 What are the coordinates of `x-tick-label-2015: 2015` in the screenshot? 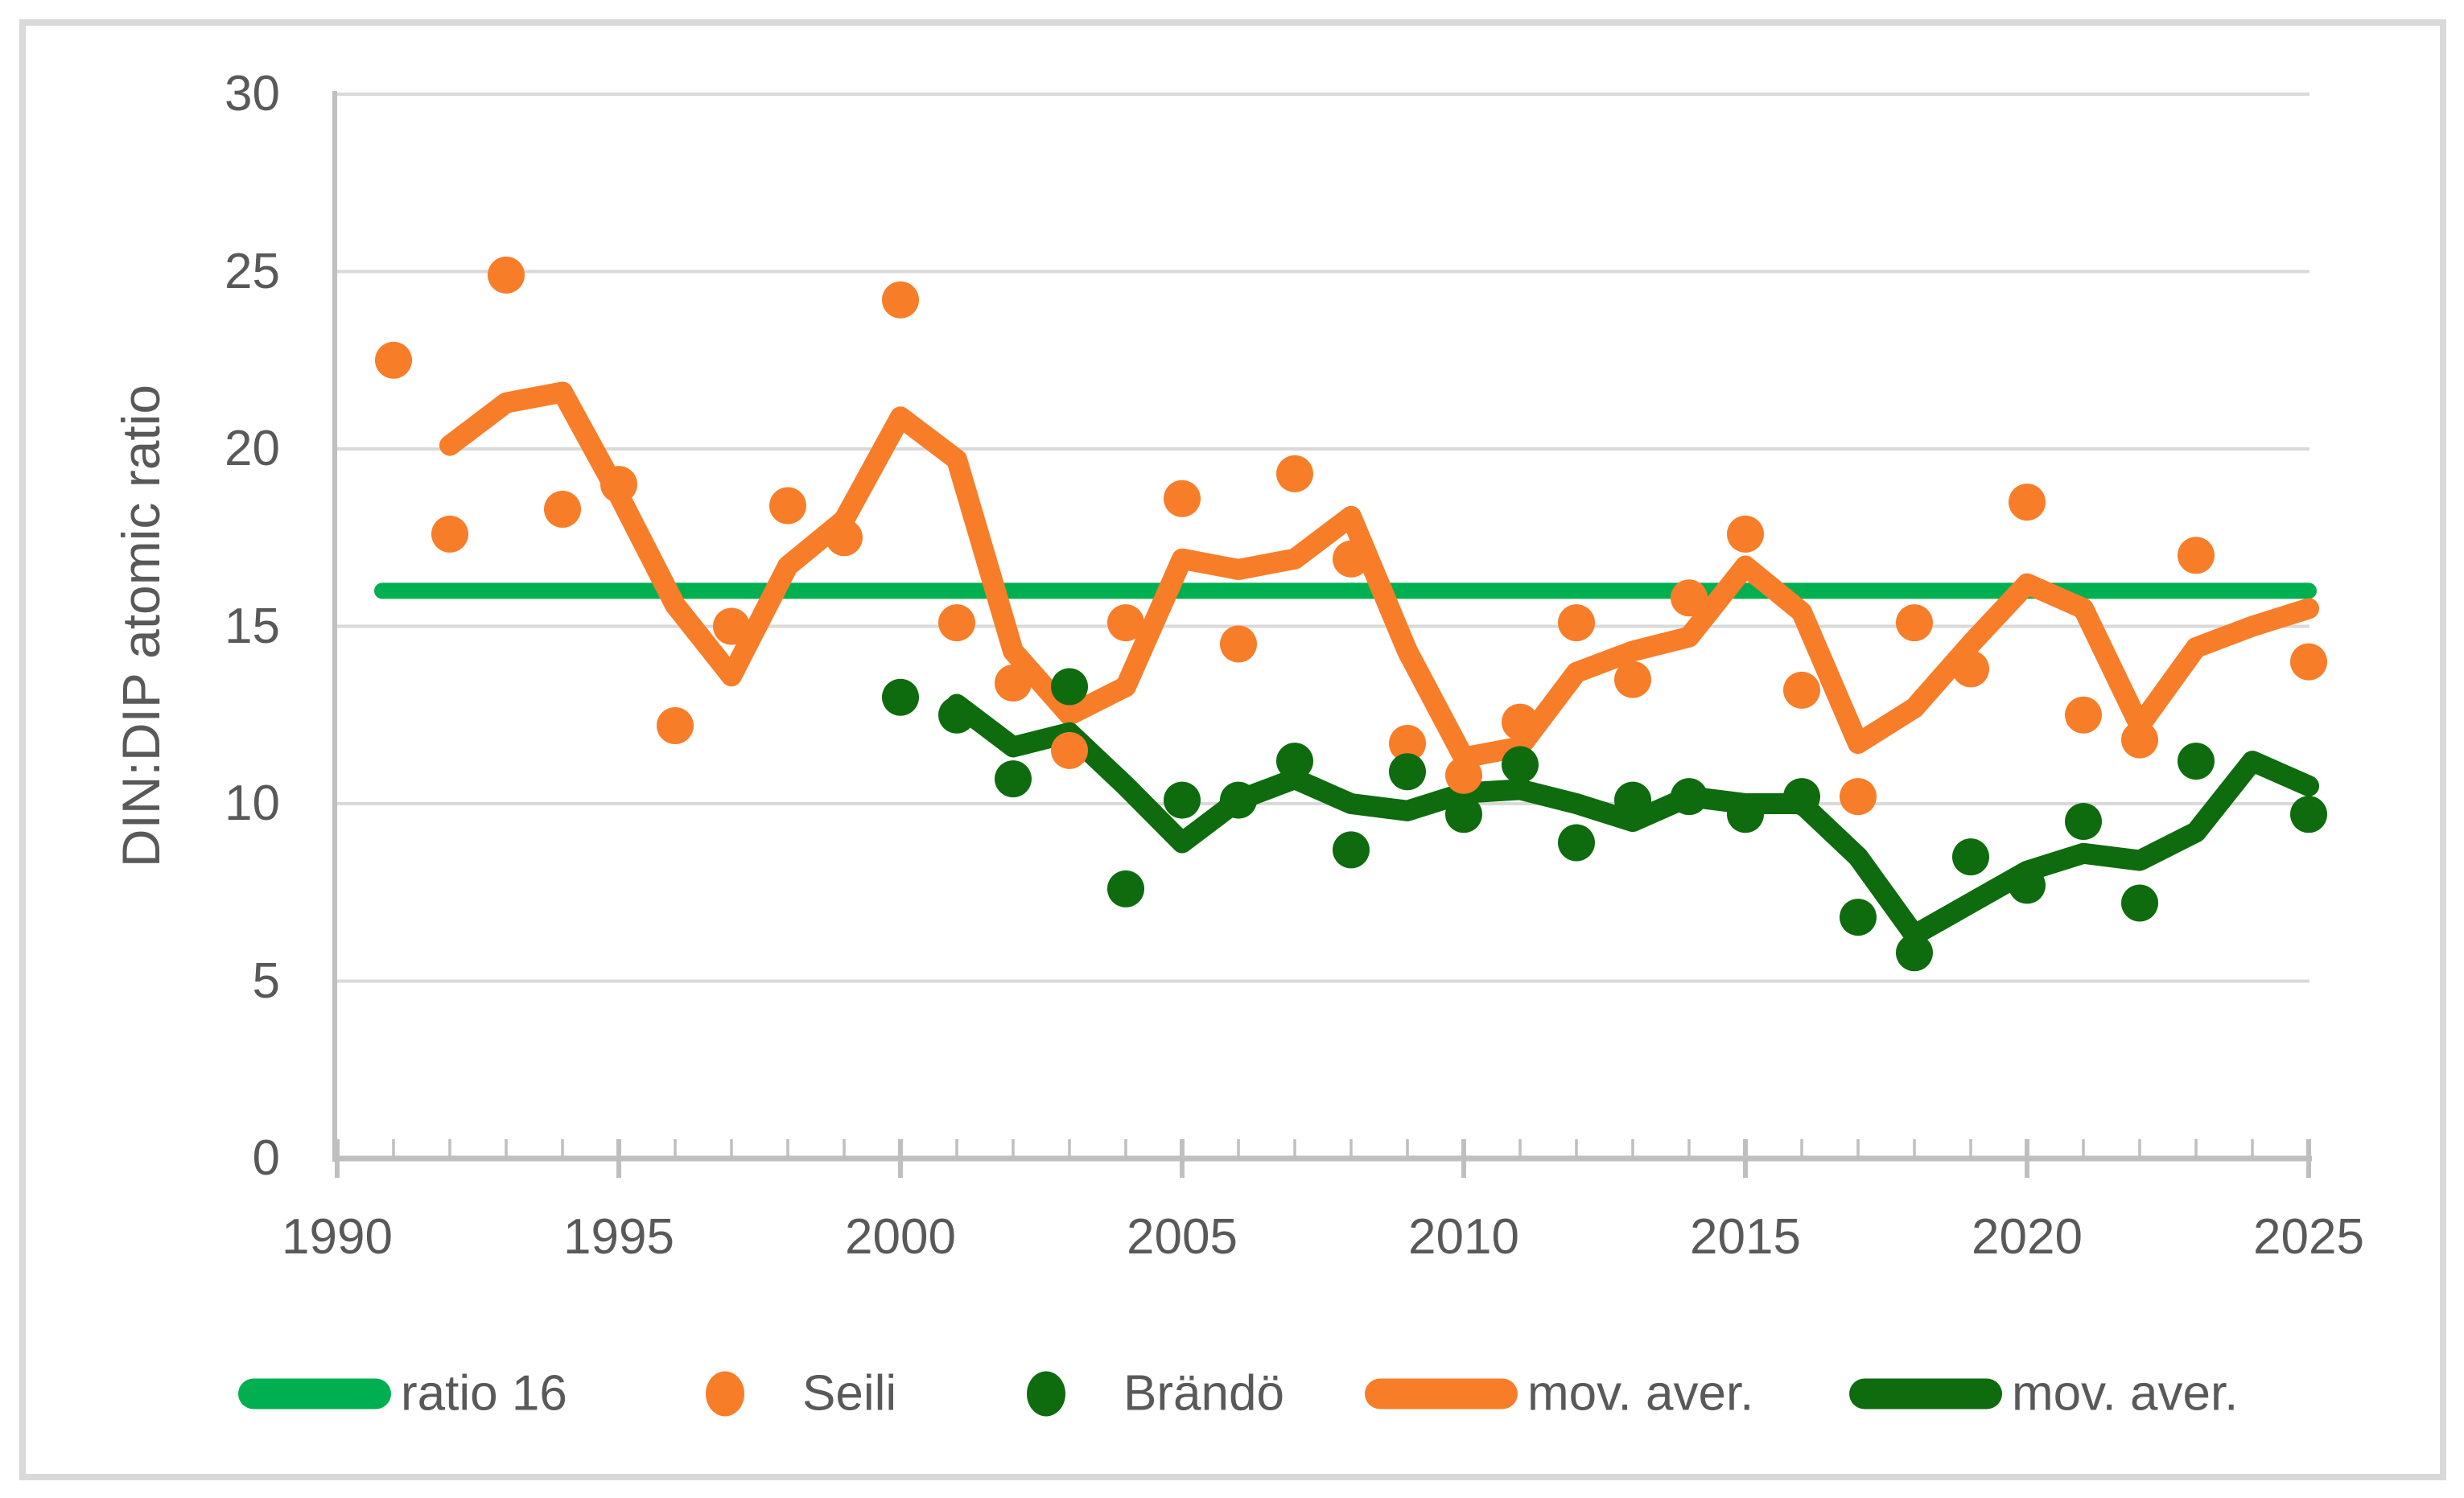 It's located at (1745, 1237).